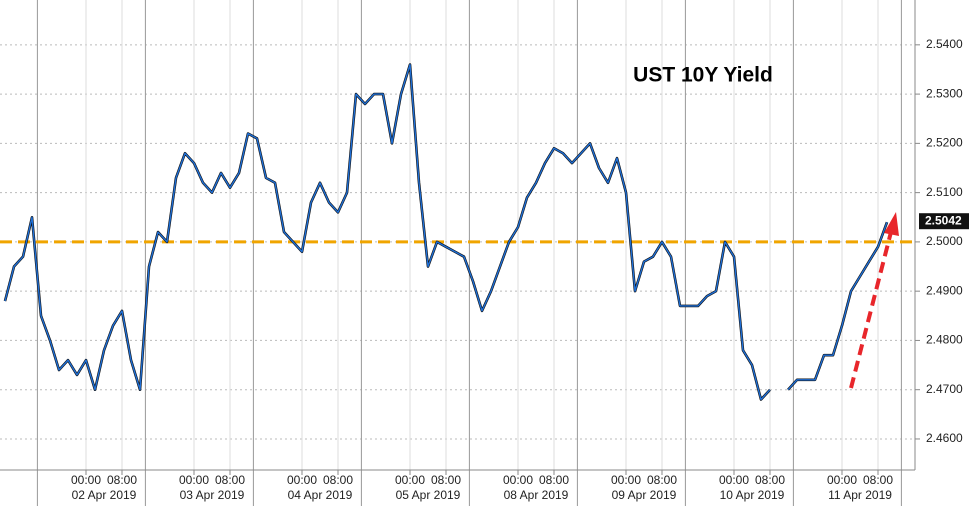 This screenshot has width=976, height=506. I want to click on y-tick-label: 2.5200, so click(944, 143).